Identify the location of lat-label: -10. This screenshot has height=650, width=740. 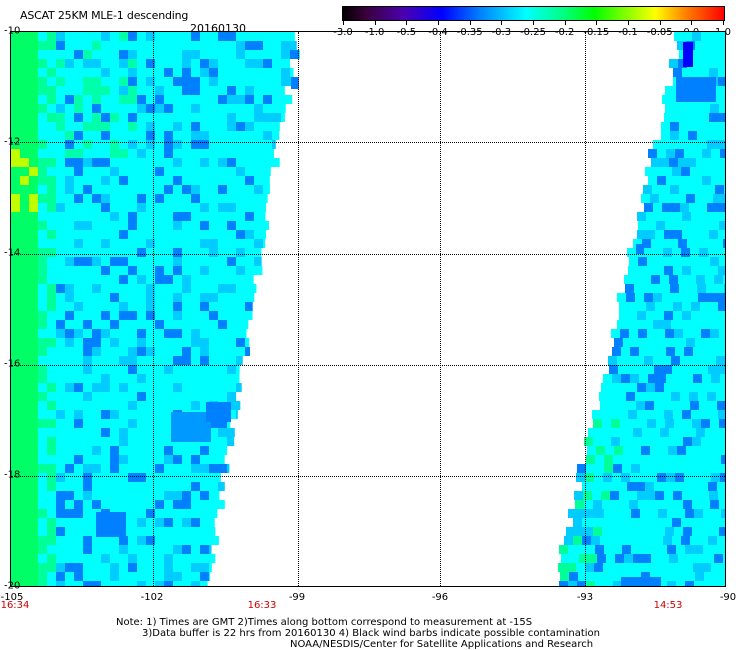
(12, 31).